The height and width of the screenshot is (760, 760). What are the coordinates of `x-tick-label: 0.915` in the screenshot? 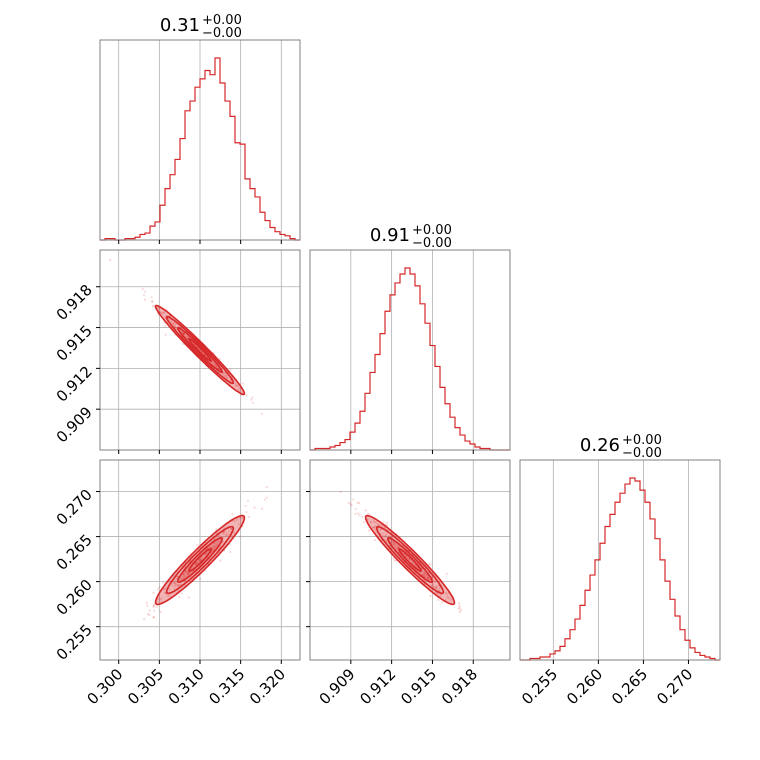 It's located at (418, 686).